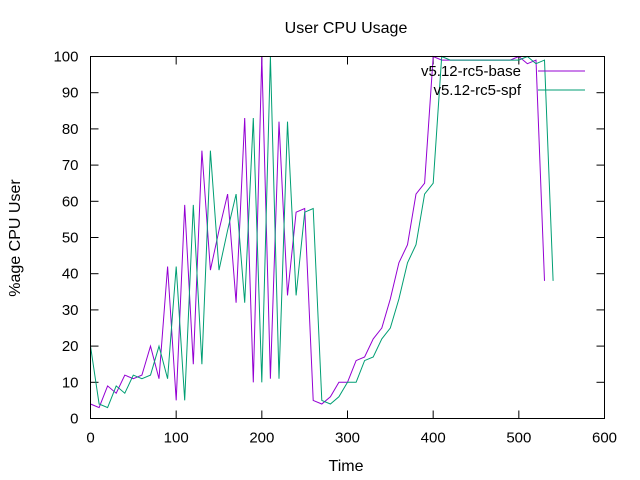 This screenshot has height=480, width=640. What do you see at coordinates (70, 238) in the screenshot?
I see `y-tick-label: 50` at bounding box center [70, 238].